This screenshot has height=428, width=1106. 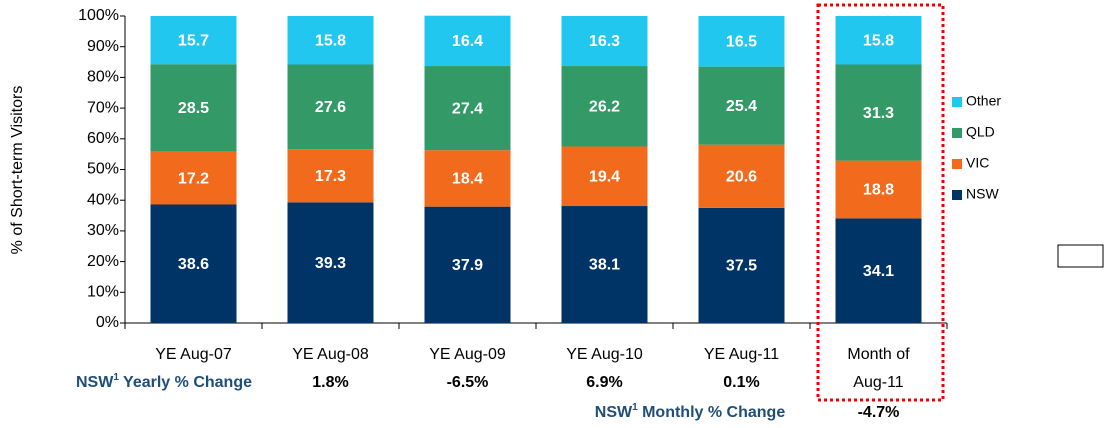 I want to click on data-label: 18.8, so click(x=878, y=190).